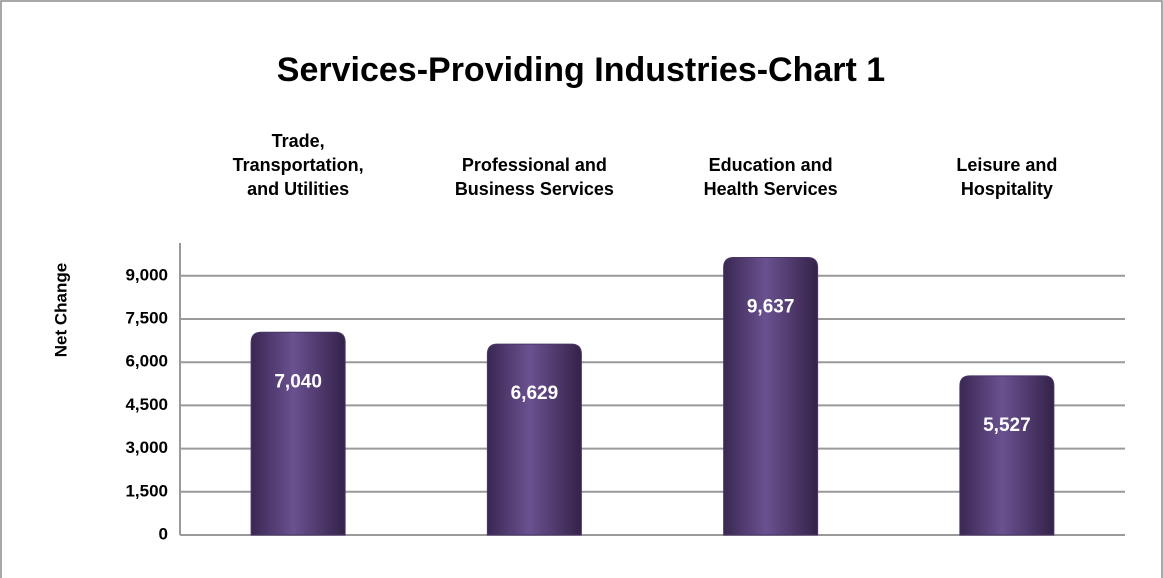  I want to click on data-label: 7,040, so click(298, 381).